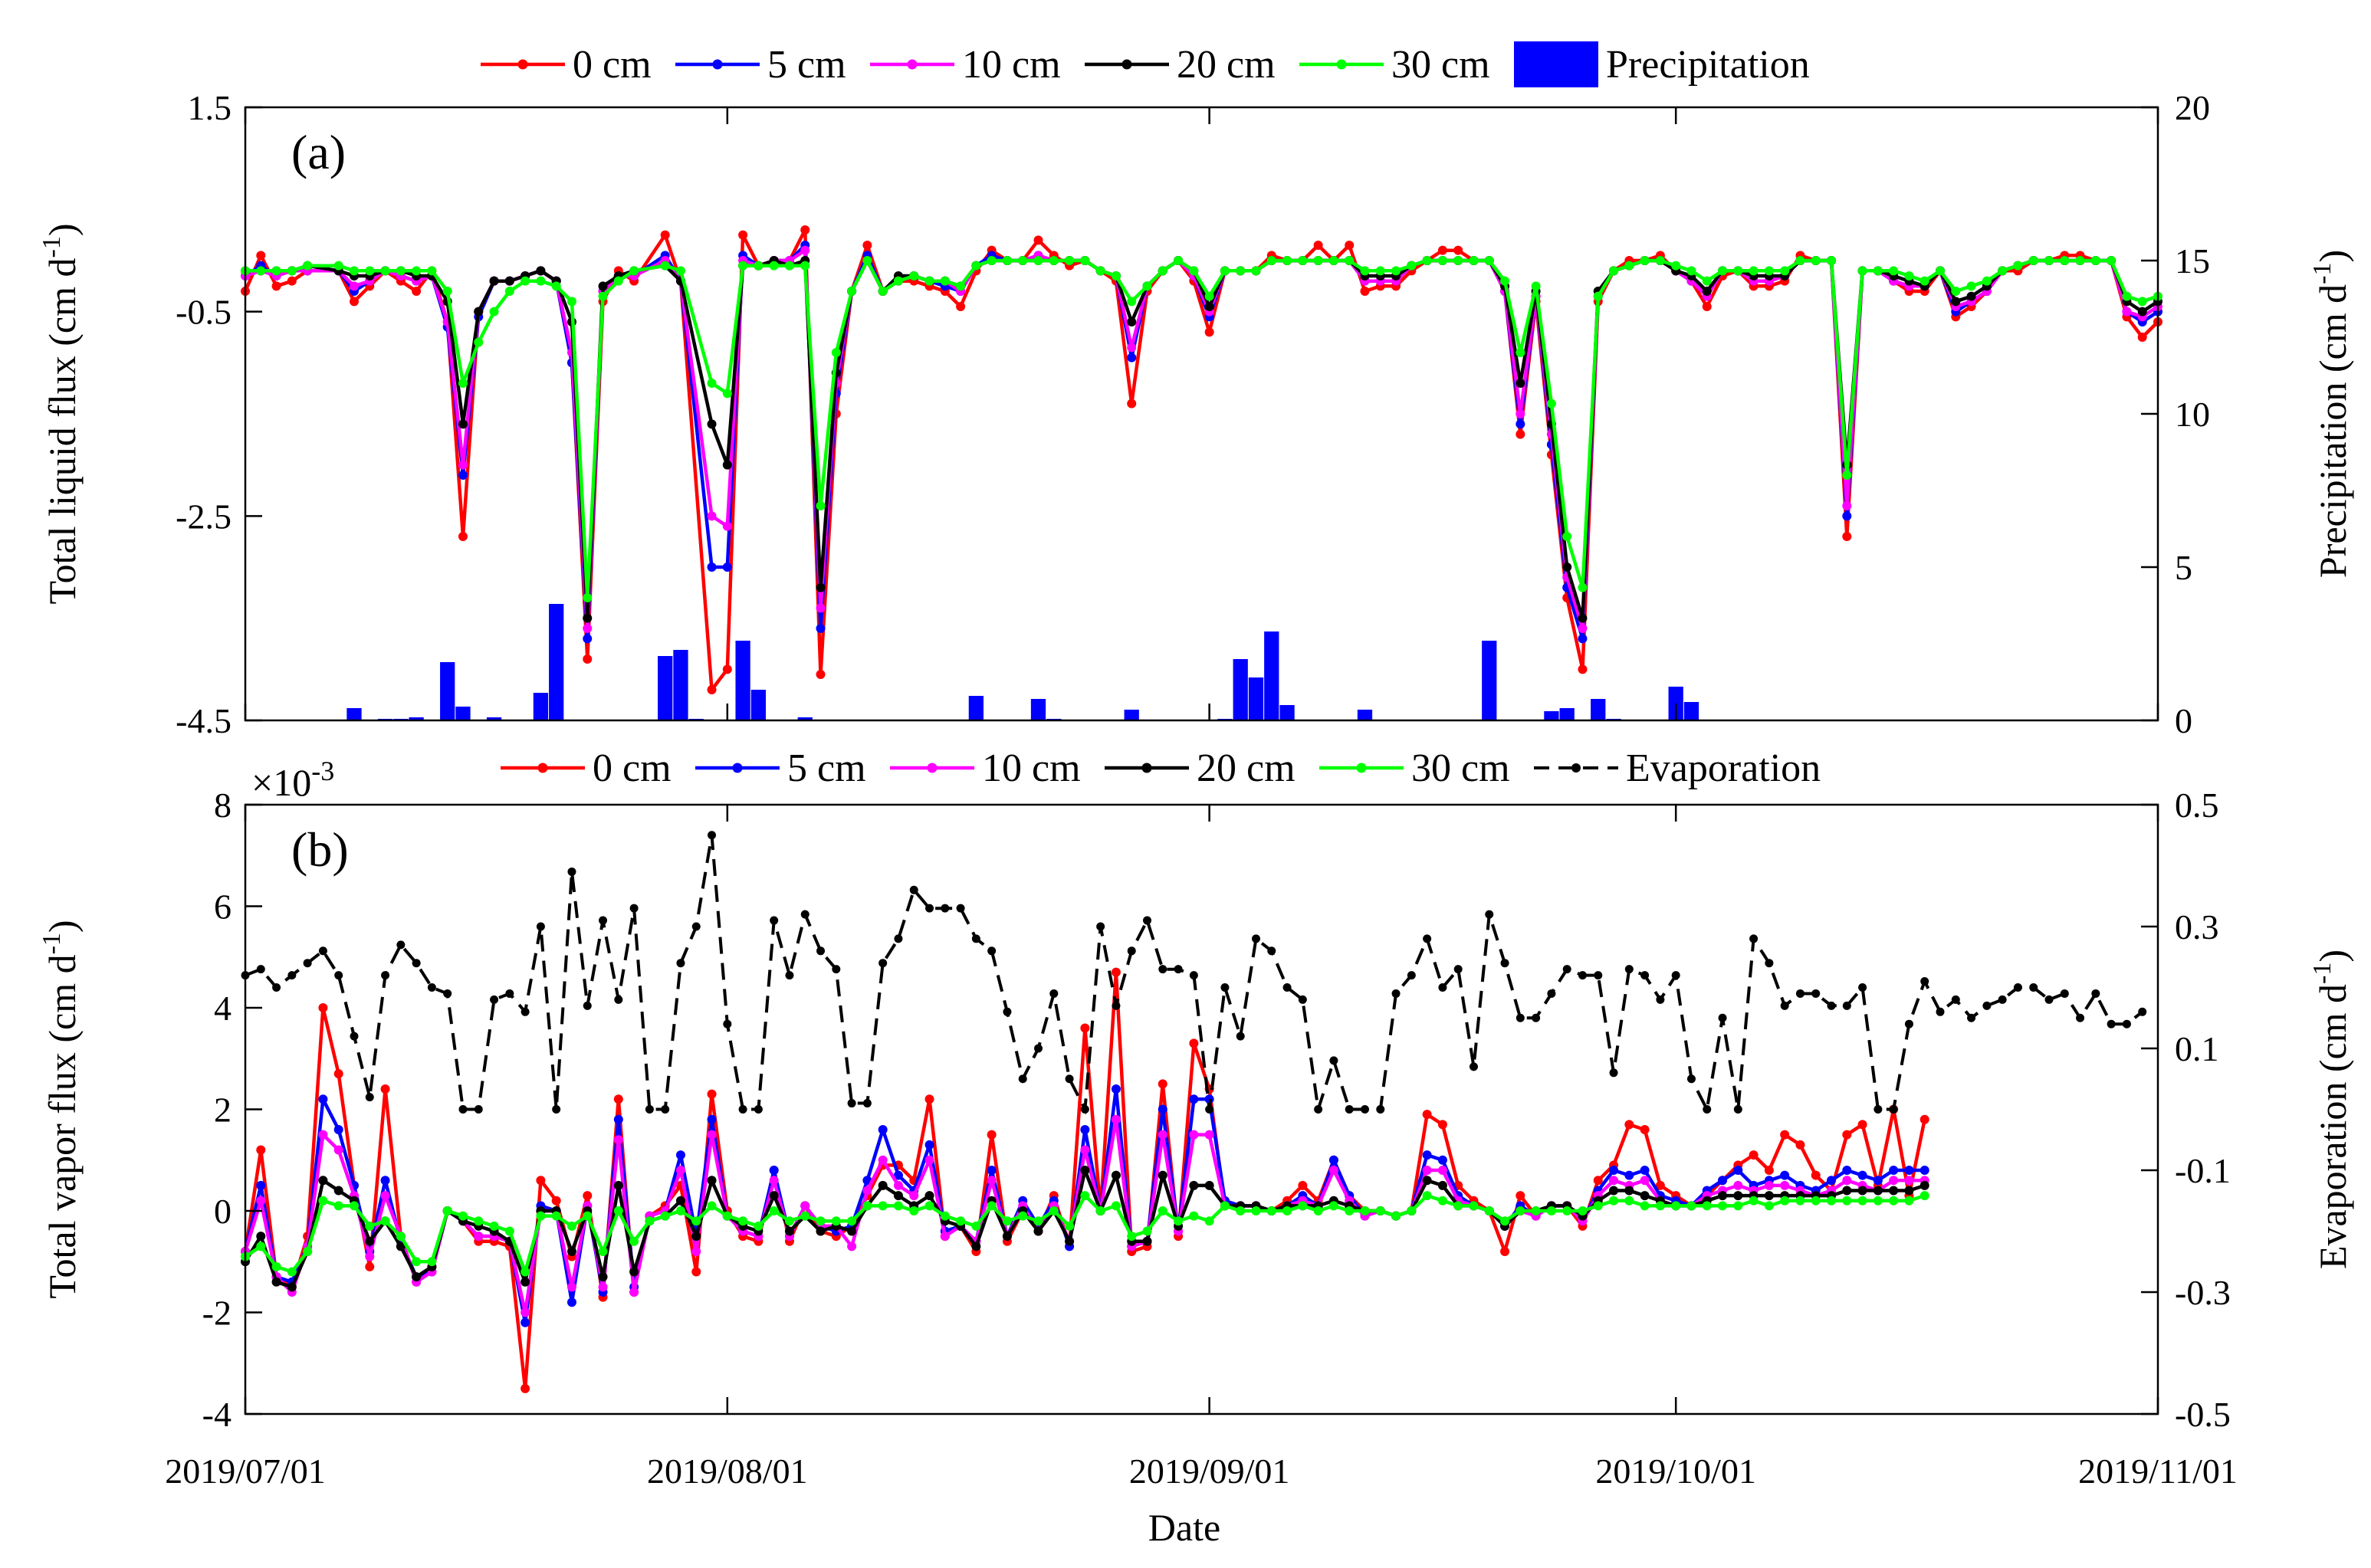 Image resolution: width=2371 pixels, height=1568 pixels. I want to click on legend-entry-evaporation: Evaporation, so click(1677, 768).